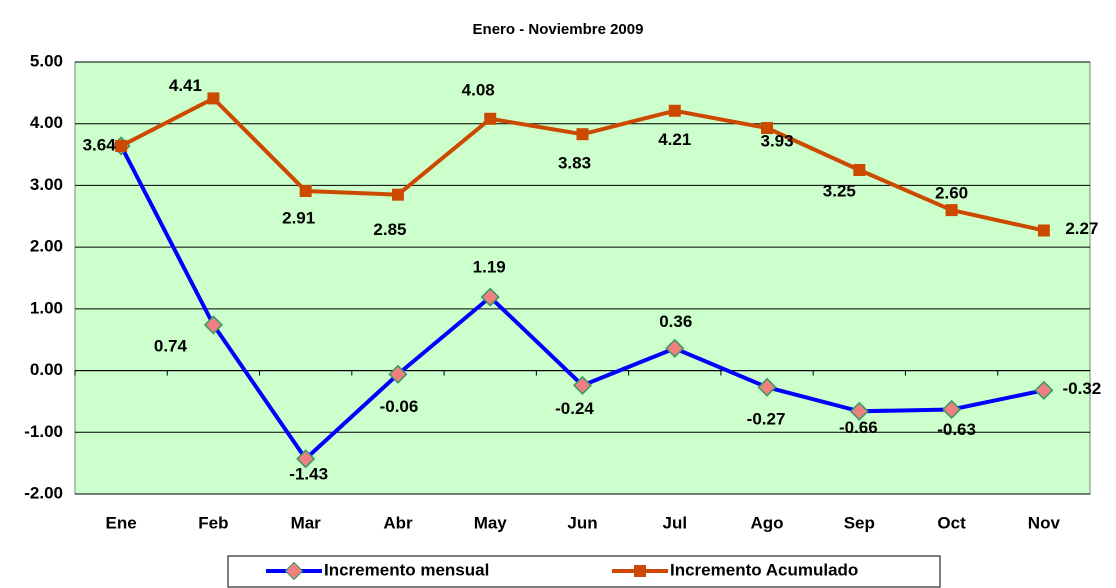 The image size is (1116, 588). Describe the element at coordinates (389, 229) in the screenshot. I see `data-label: 2.85` at that location.